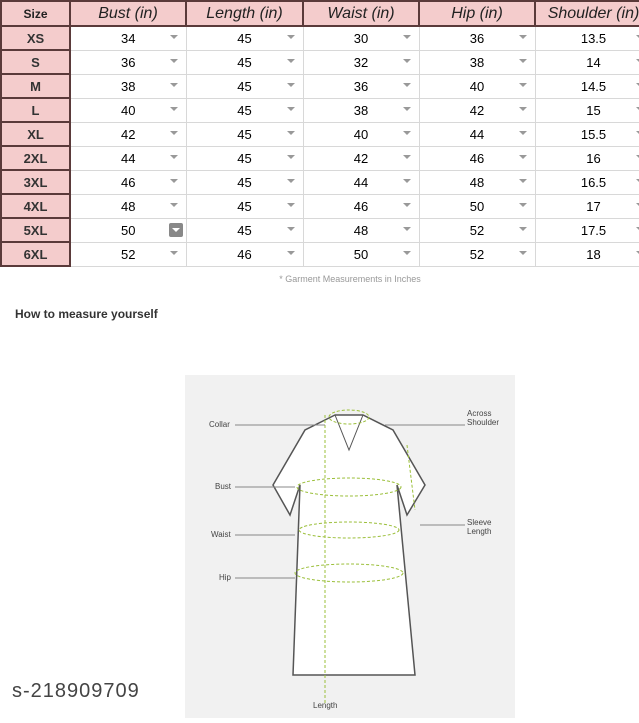 Image resolution: width=639 pixels, height=723 pixels. What do you see at coordinates (587, 182) in the screenshot?
I see `measurement-cell: 16.5` at bounding box center [587, 182].